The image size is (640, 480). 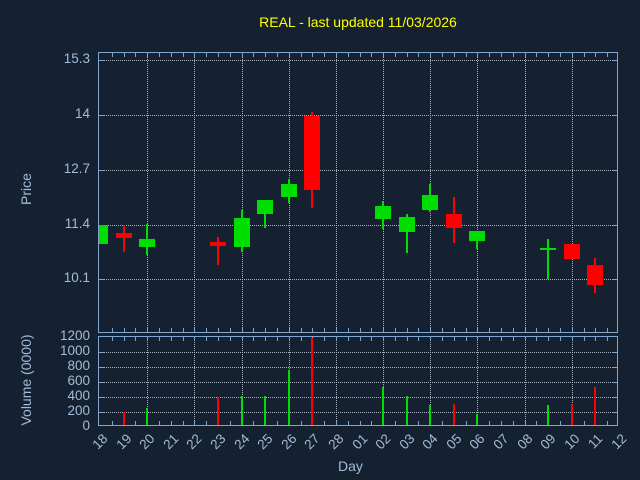 I want to click on price-tick-label: 10.1, so click(x=76, y=278).